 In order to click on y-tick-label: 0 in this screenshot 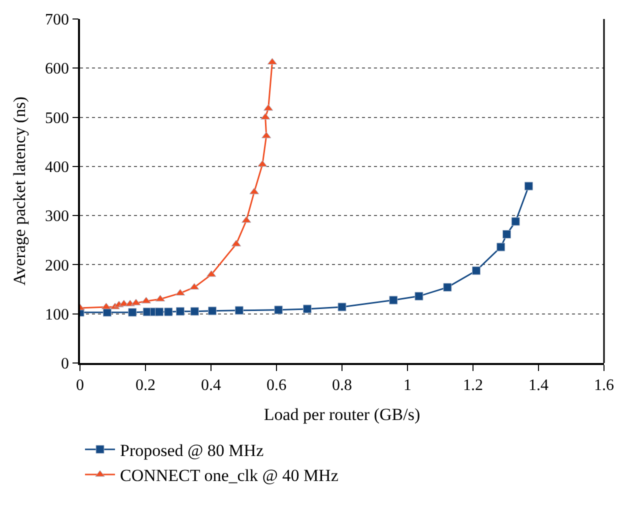, I will do `click(65, 364)`.